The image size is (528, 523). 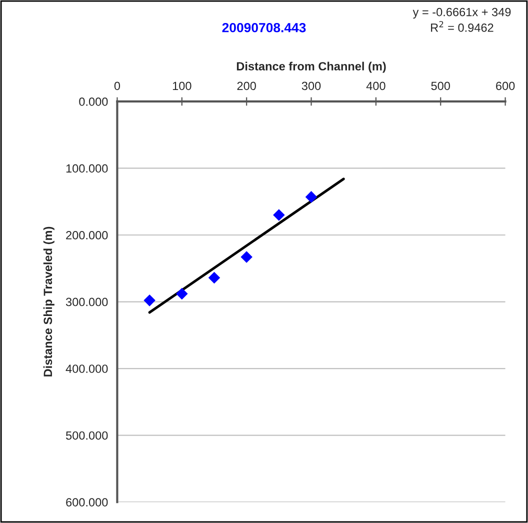 What do you see at coordinates (376, 86) in the screenshot?
I see `x-tick-label: 400` at bounding box center [376, 86].